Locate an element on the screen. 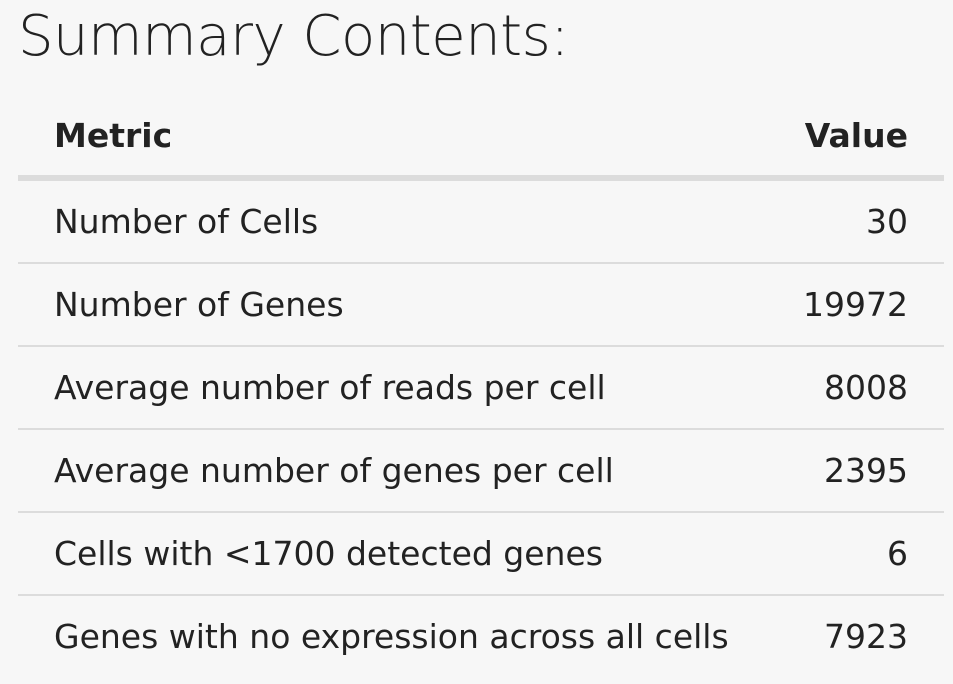  metric-cell: Average number of reads per cell is located at coordinates (392, 388).